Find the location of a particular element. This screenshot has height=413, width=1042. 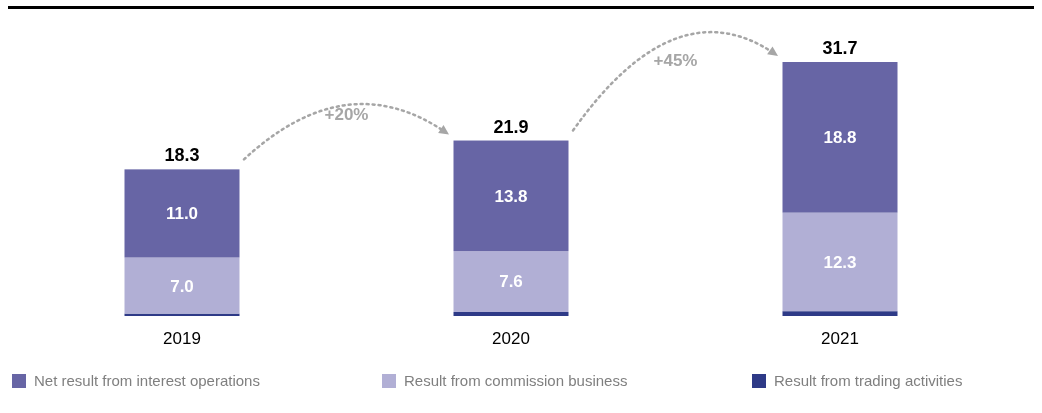

legend-label: Result from commission business is located at coordinates (516, 380).